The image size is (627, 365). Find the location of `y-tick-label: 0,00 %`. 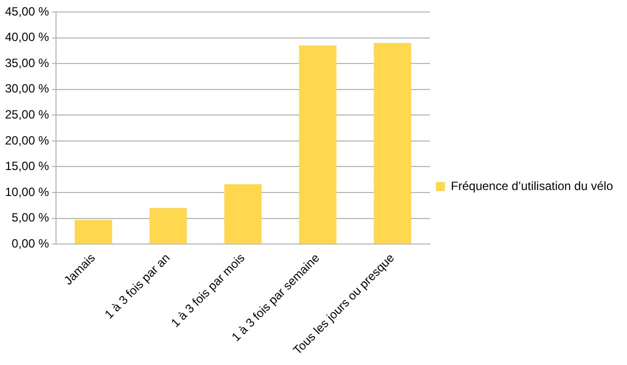

y-tick-label: 0,00 % is located at coordinates (31, 243).